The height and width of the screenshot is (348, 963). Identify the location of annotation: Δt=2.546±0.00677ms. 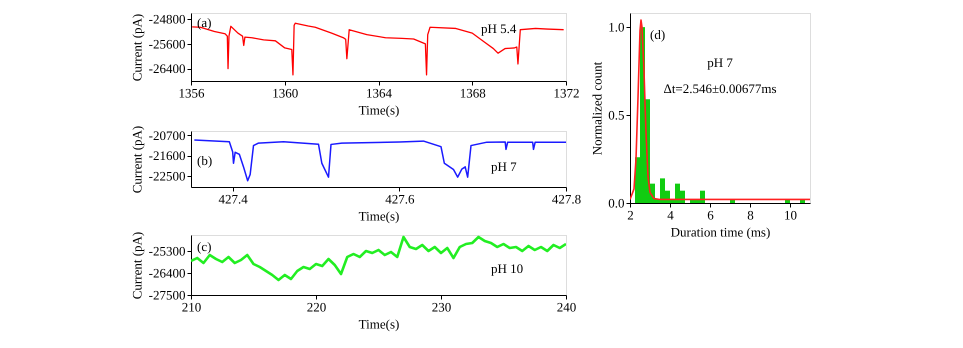
(720, 88).